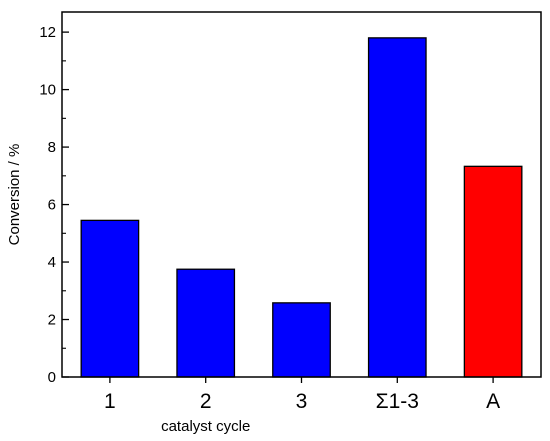  What do you see at coordinates (14, 195) in the screenshot?
I see `y-axis-title: Conversion / %` at bounding box center [14, 195].